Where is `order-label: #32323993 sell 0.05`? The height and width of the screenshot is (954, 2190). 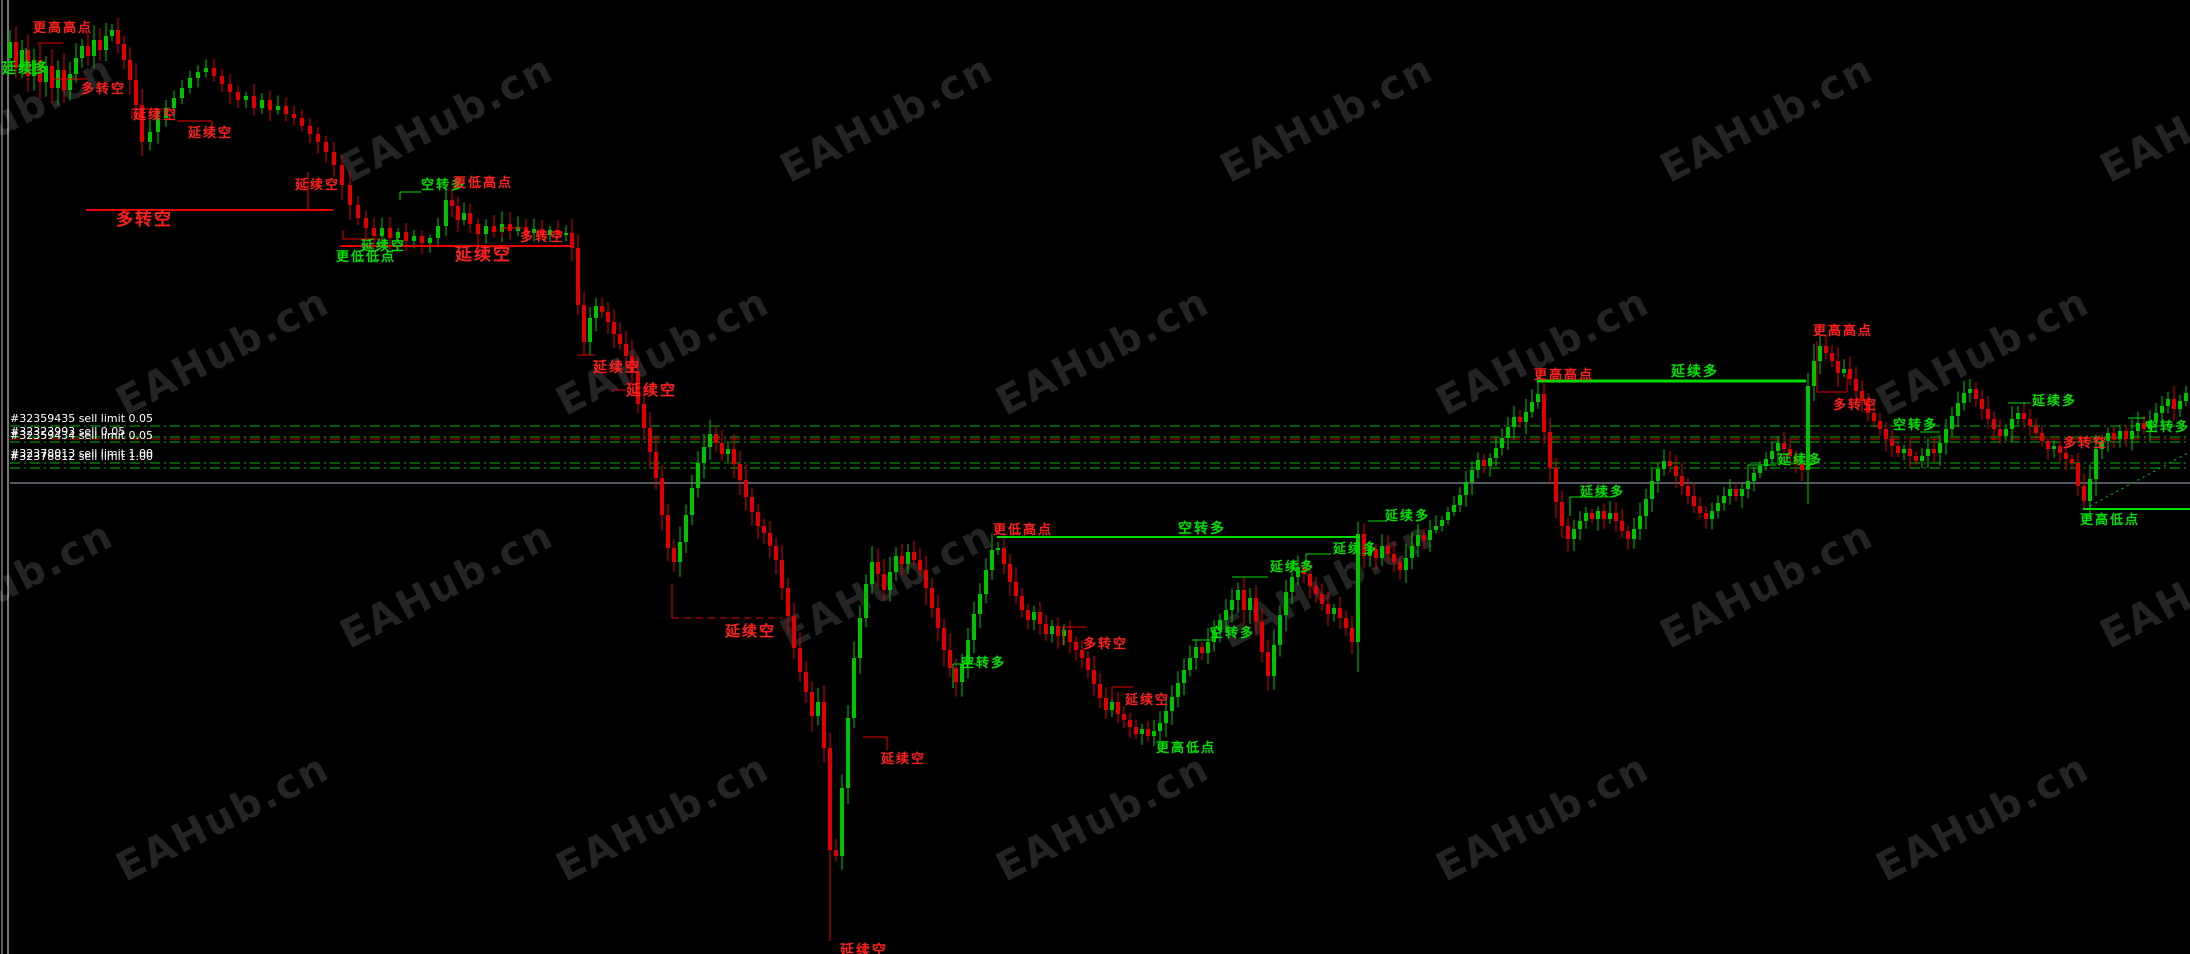 order-label: #32323993 sell 0.05 is located at coordinates (68, 431).